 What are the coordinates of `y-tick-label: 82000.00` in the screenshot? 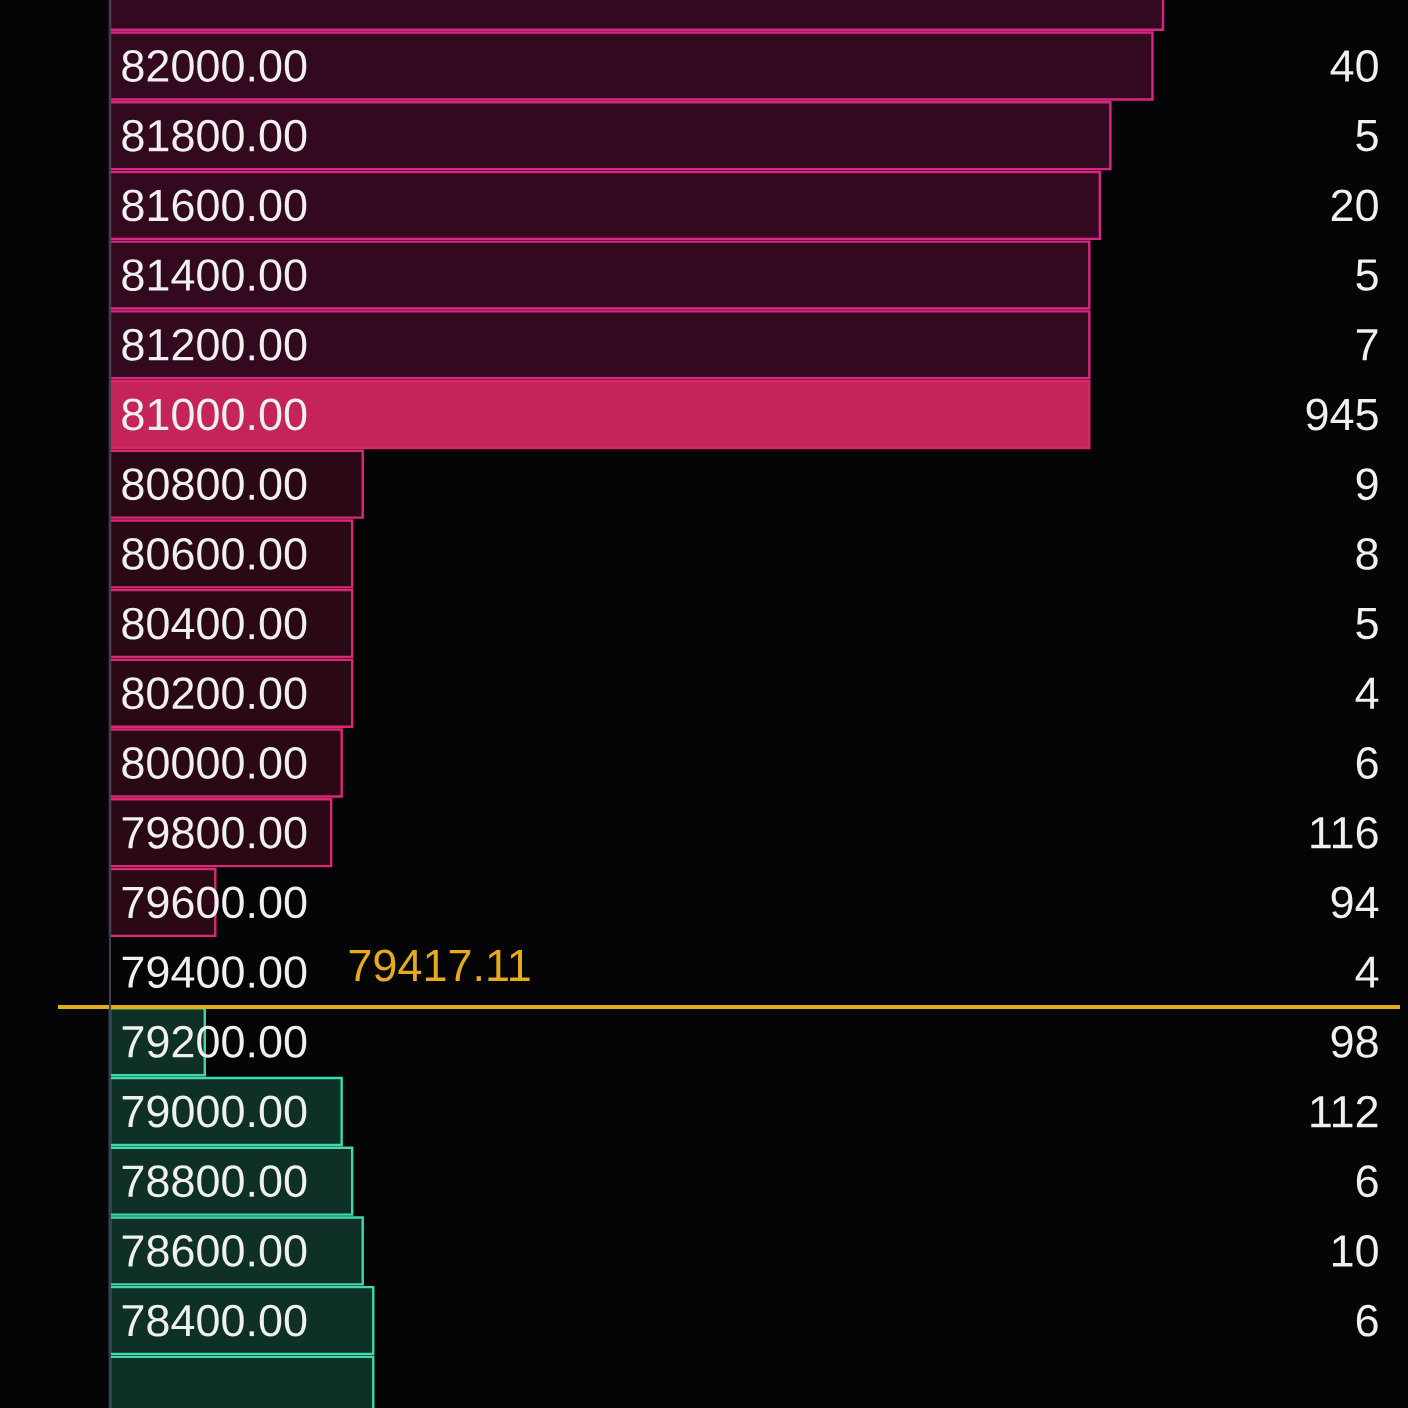 It's located at (214, 66).